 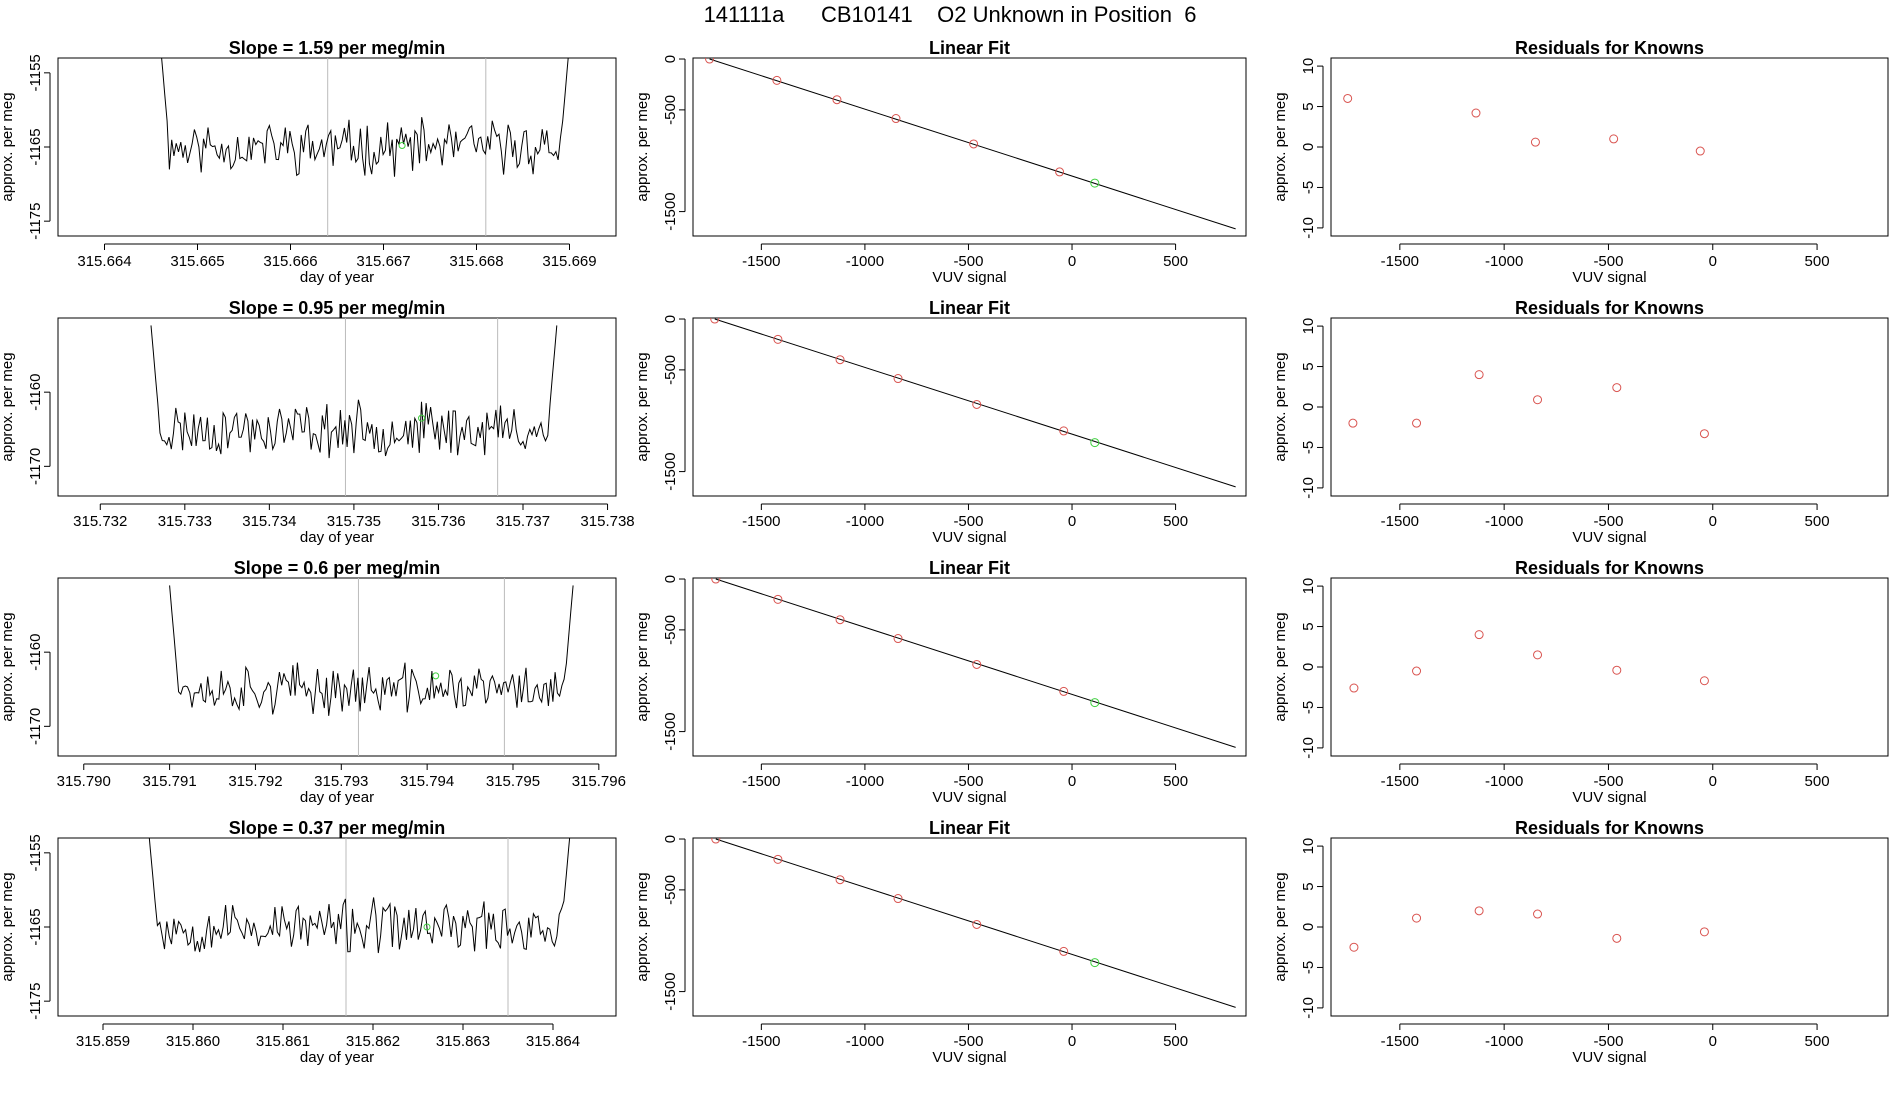 What do you see at coordinates (84, 781) in the screenshot?
I see `x-tick-label: 315.790` at bounding box center [84, 781].